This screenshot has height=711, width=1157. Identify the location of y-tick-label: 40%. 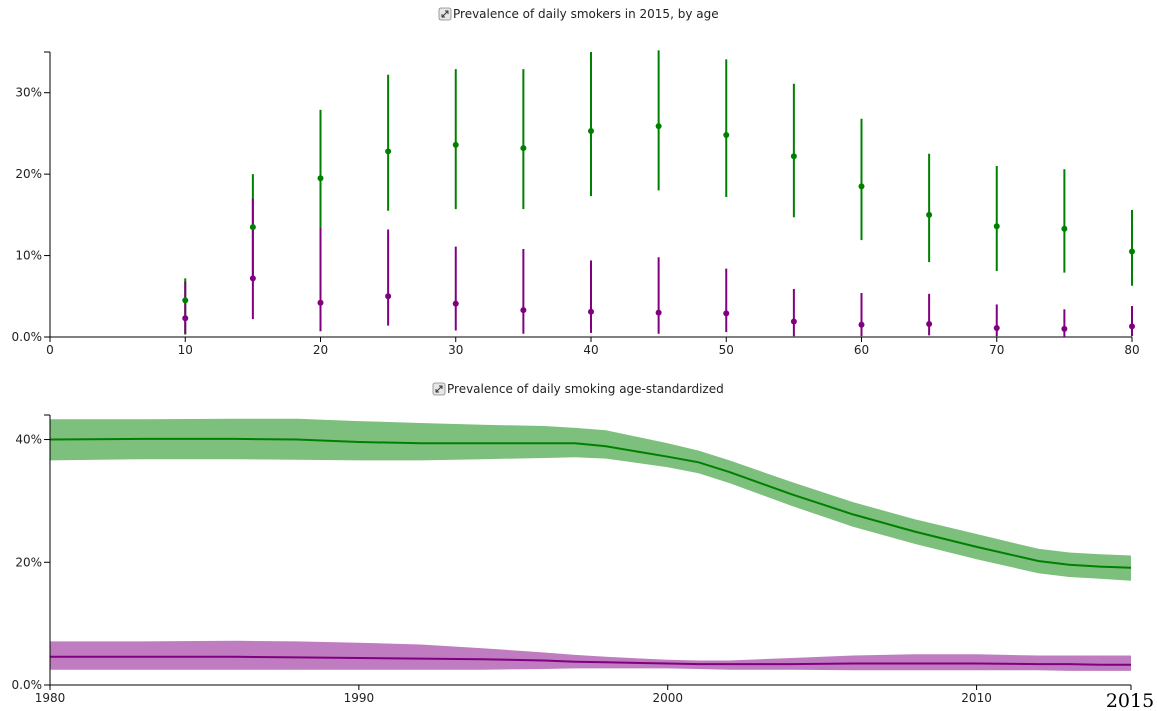
(28, 440).